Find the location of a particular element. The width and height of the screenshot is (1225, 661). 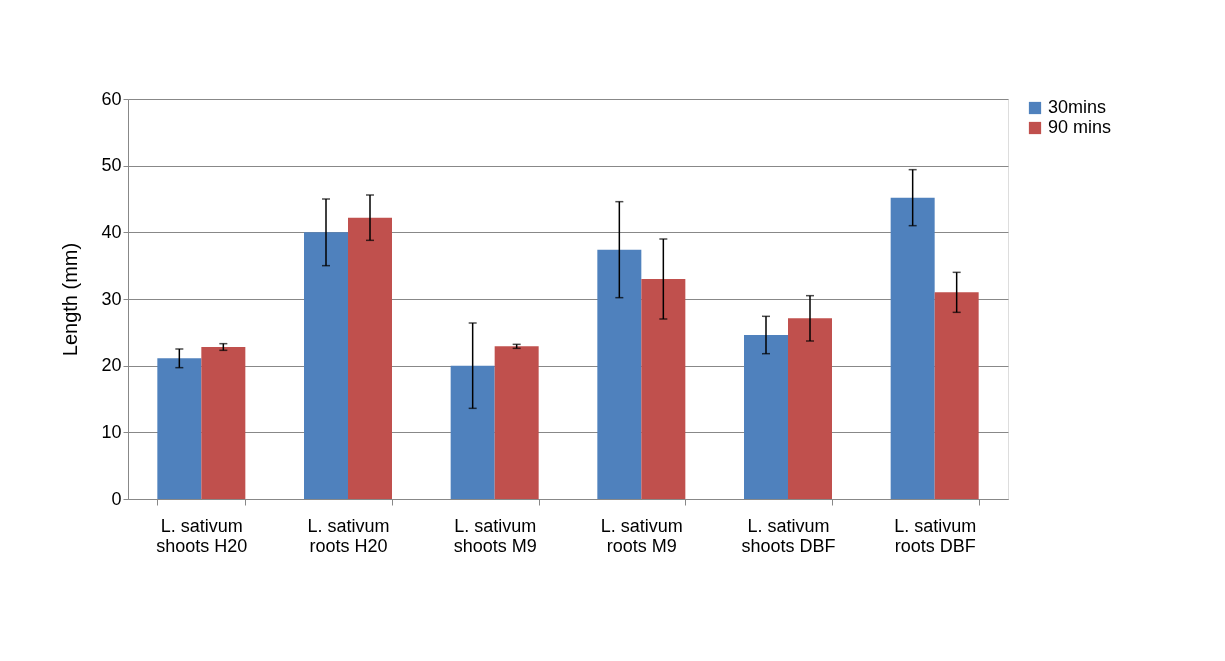

legend-label: 90 mins is located at coordinates (1080, 127).